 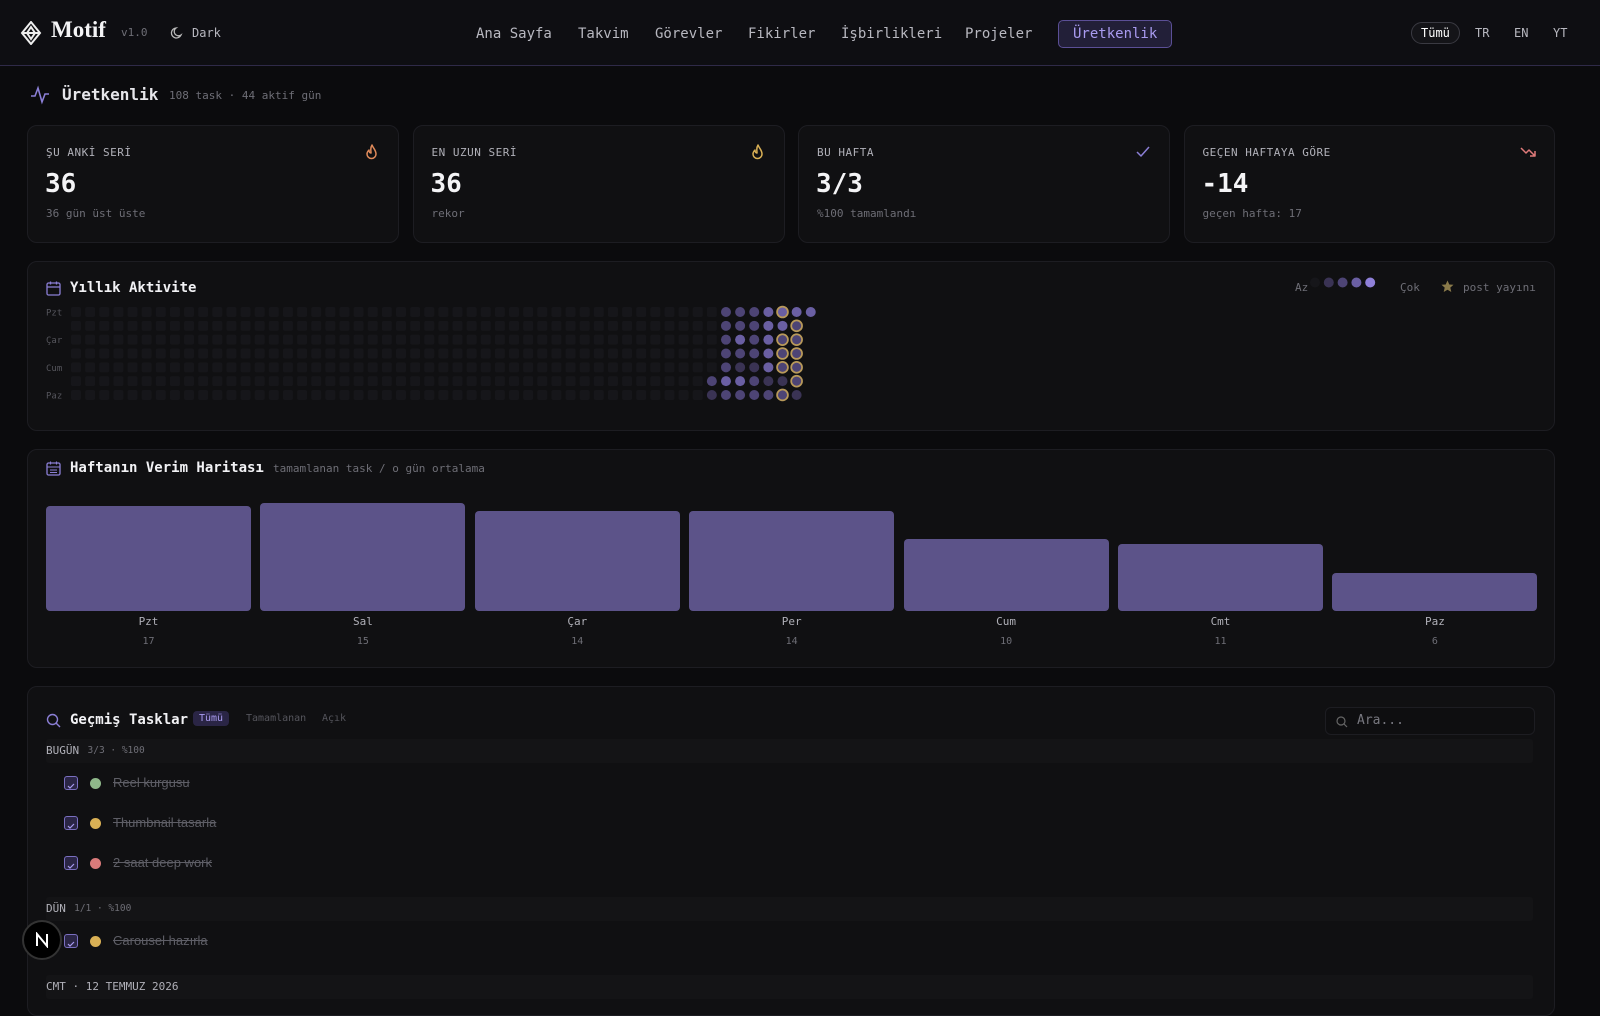 I want to click on nav-link: Üretkenlik, so click(x=1115, y=34).